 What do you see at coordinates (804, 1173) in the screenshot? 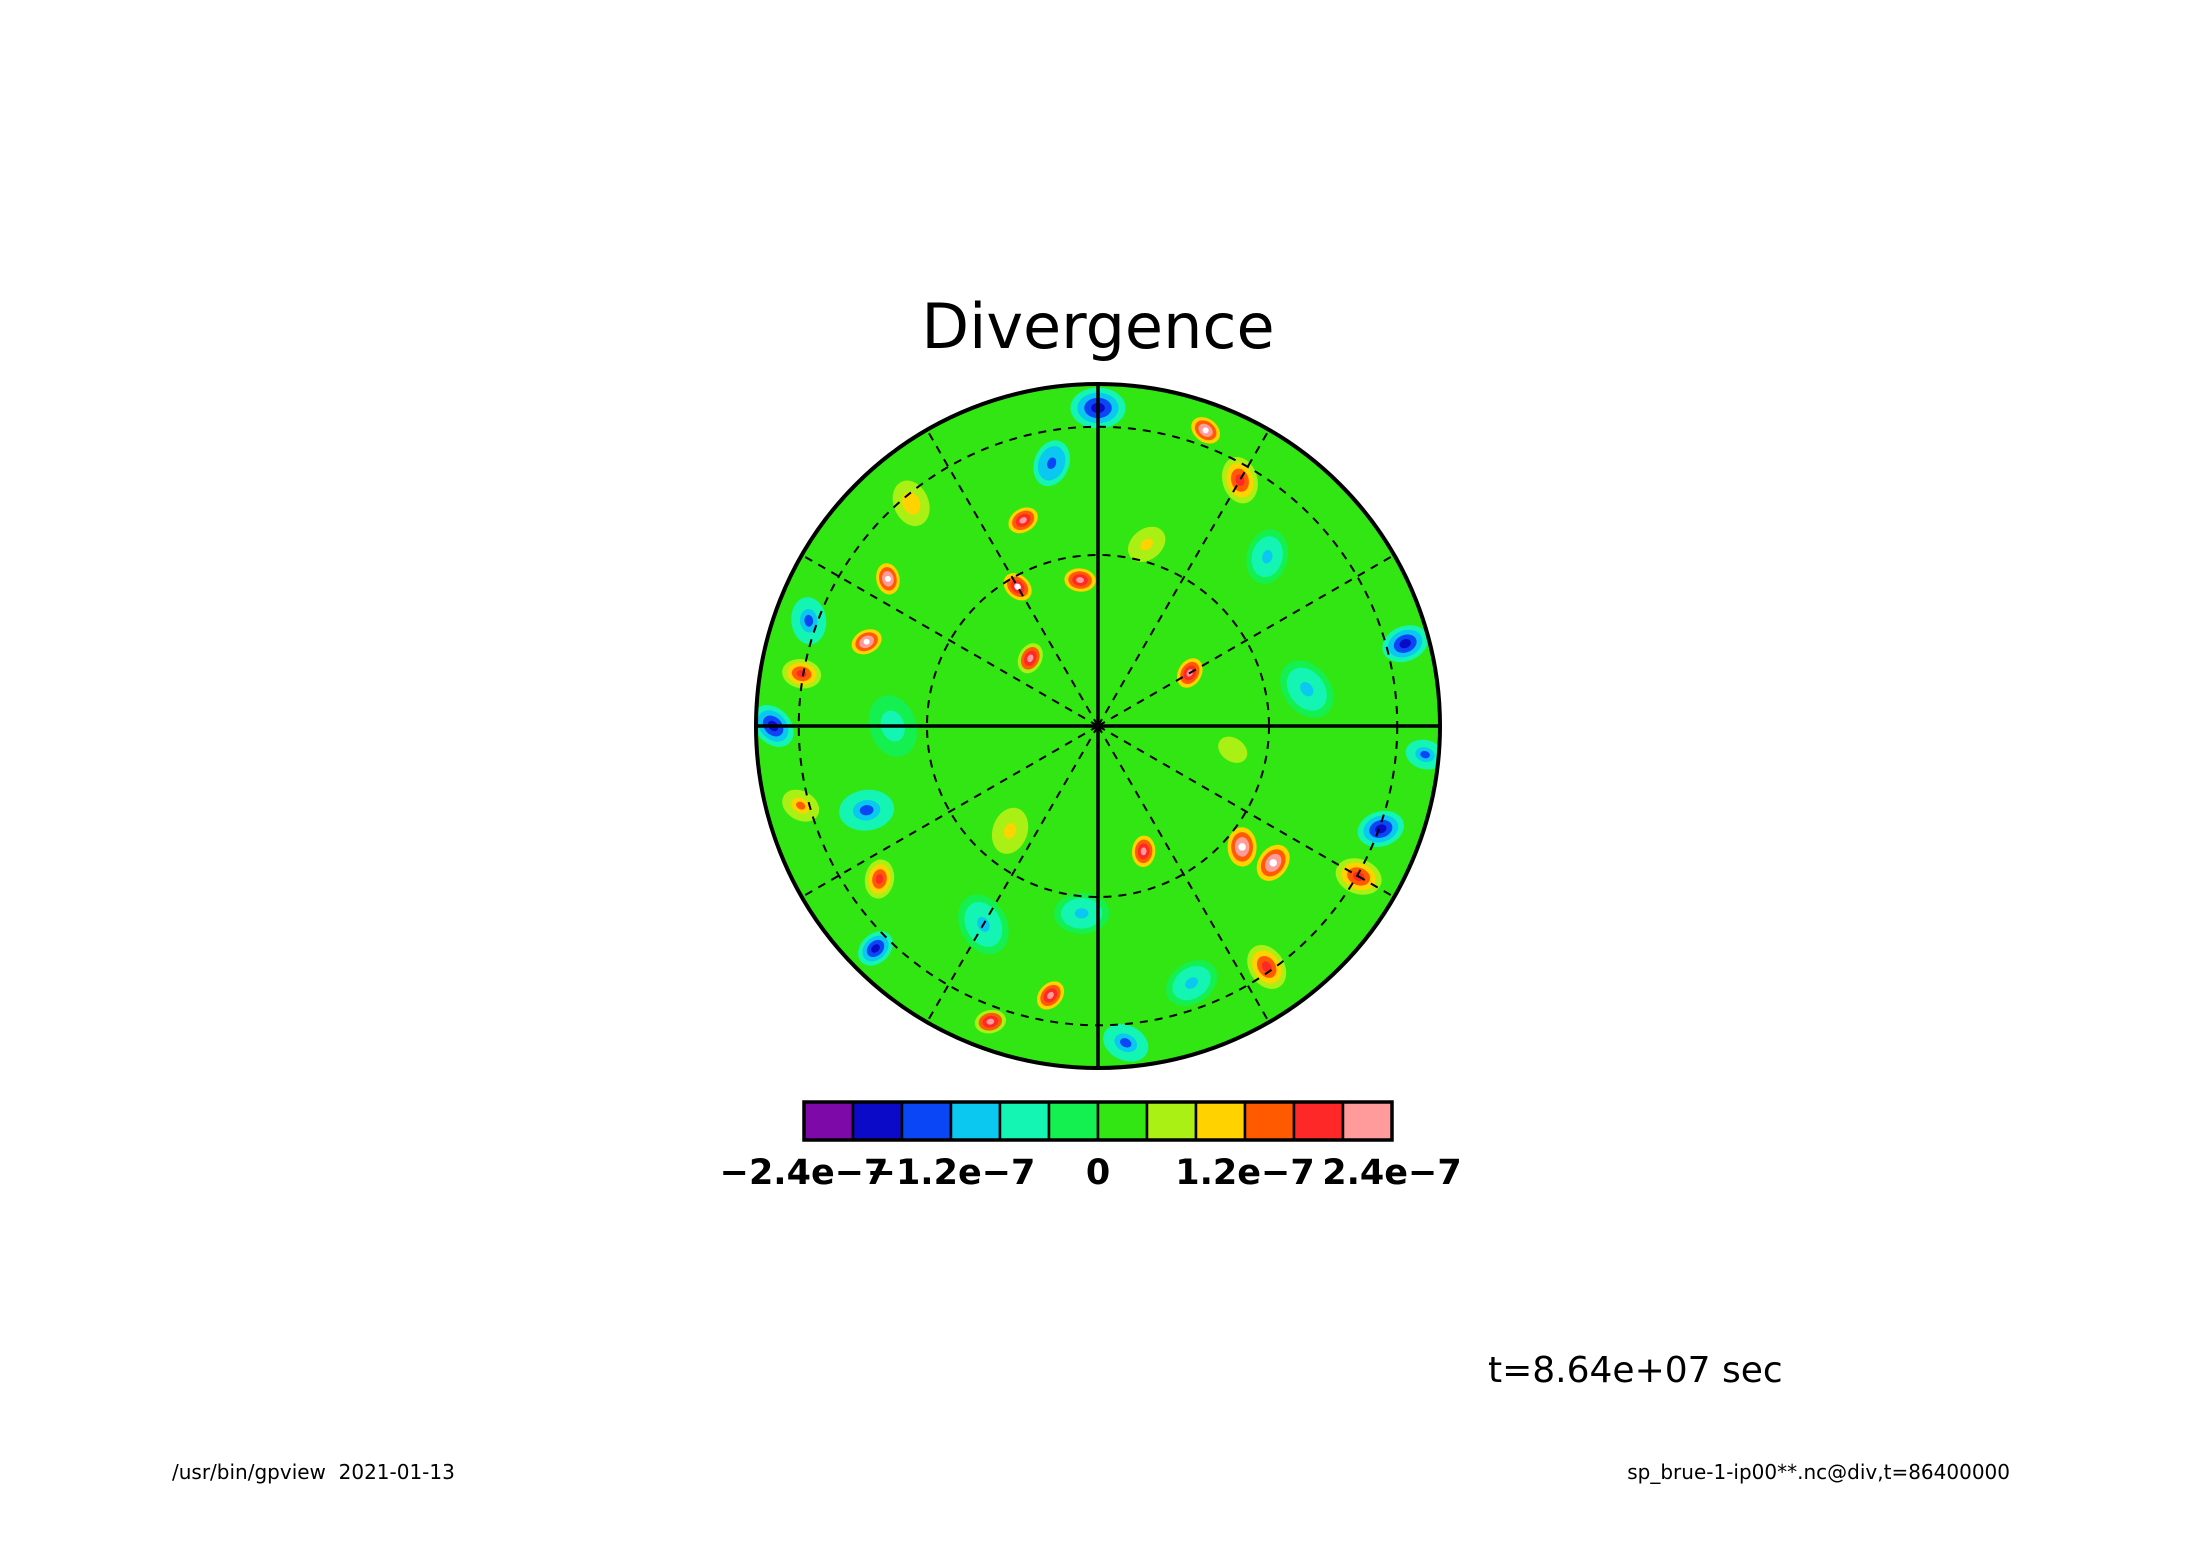
I see `colorbar-tick-label: −2.4e−7` at bounding box center [804, 1173].